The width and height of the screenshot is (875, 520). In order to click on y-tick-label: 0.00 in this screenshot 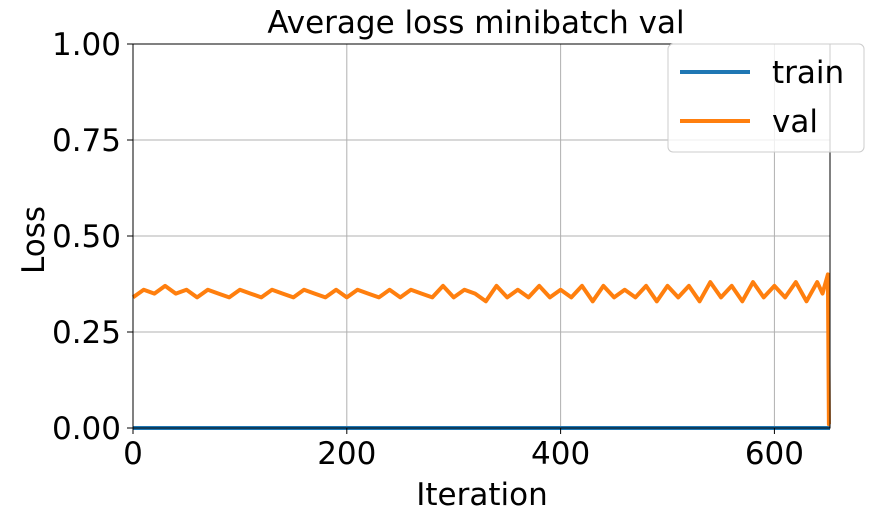, I will do `click(86, 429)`.